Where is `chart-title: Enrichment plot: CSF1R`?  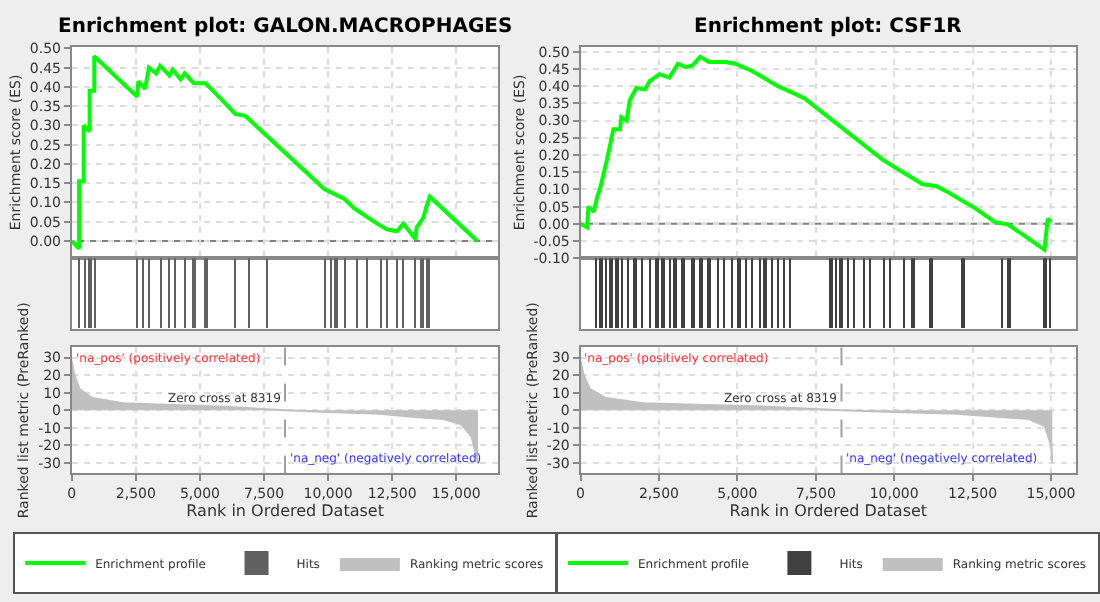 chart-title: Enrichment plot: CSF1R is located at coordinates (828, 27).